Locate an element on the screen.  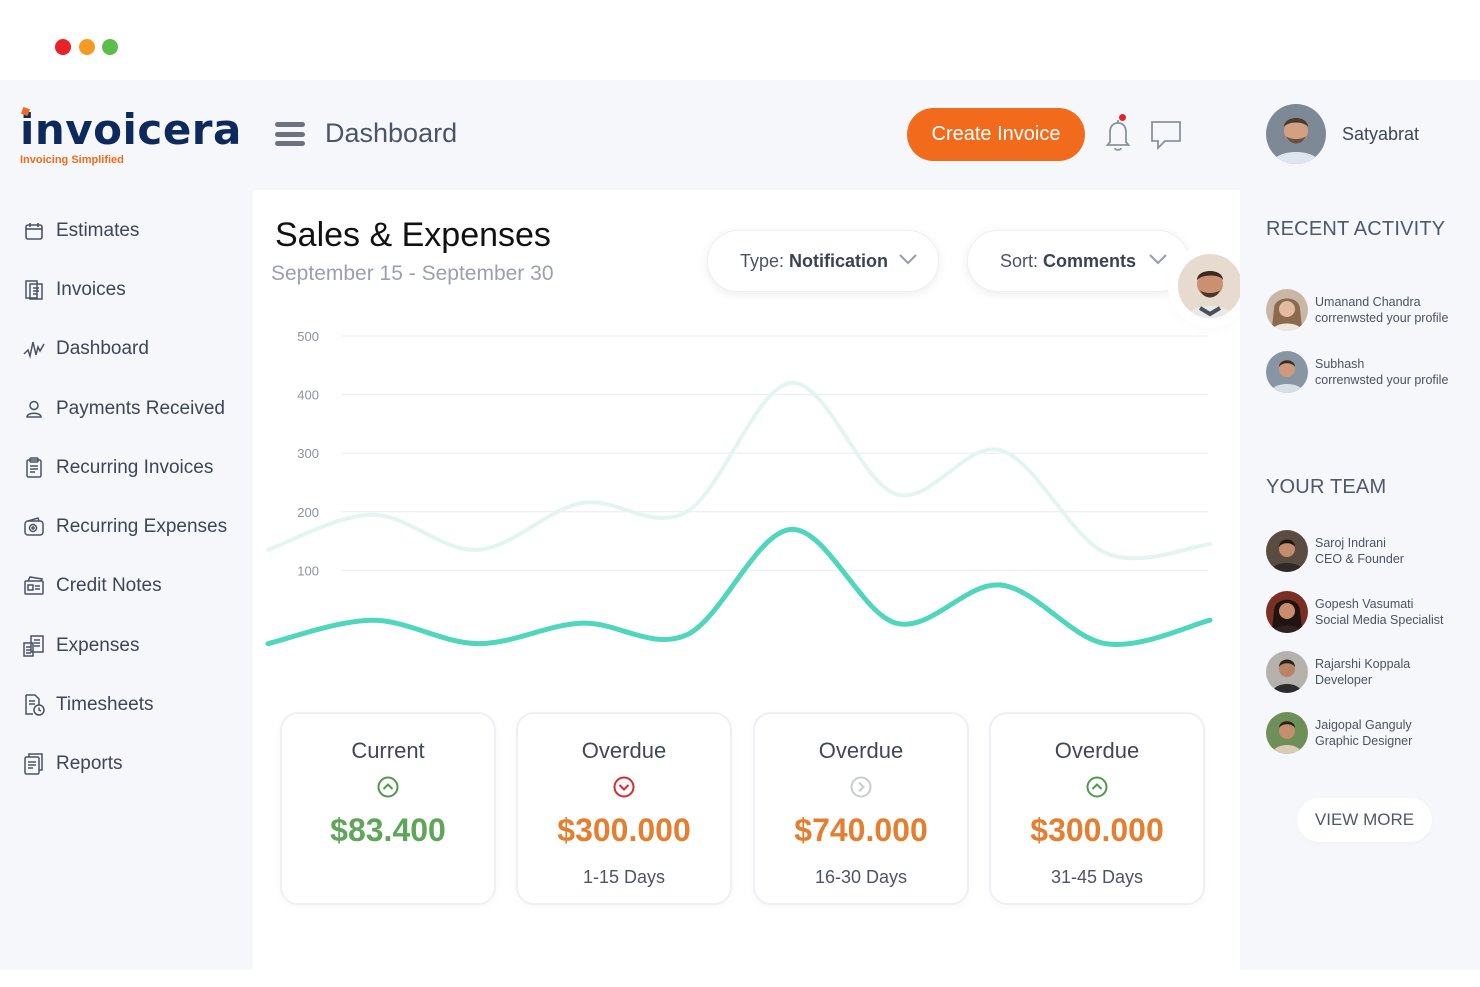
card-amount: $83.400 is located at coordinates (388, 830).